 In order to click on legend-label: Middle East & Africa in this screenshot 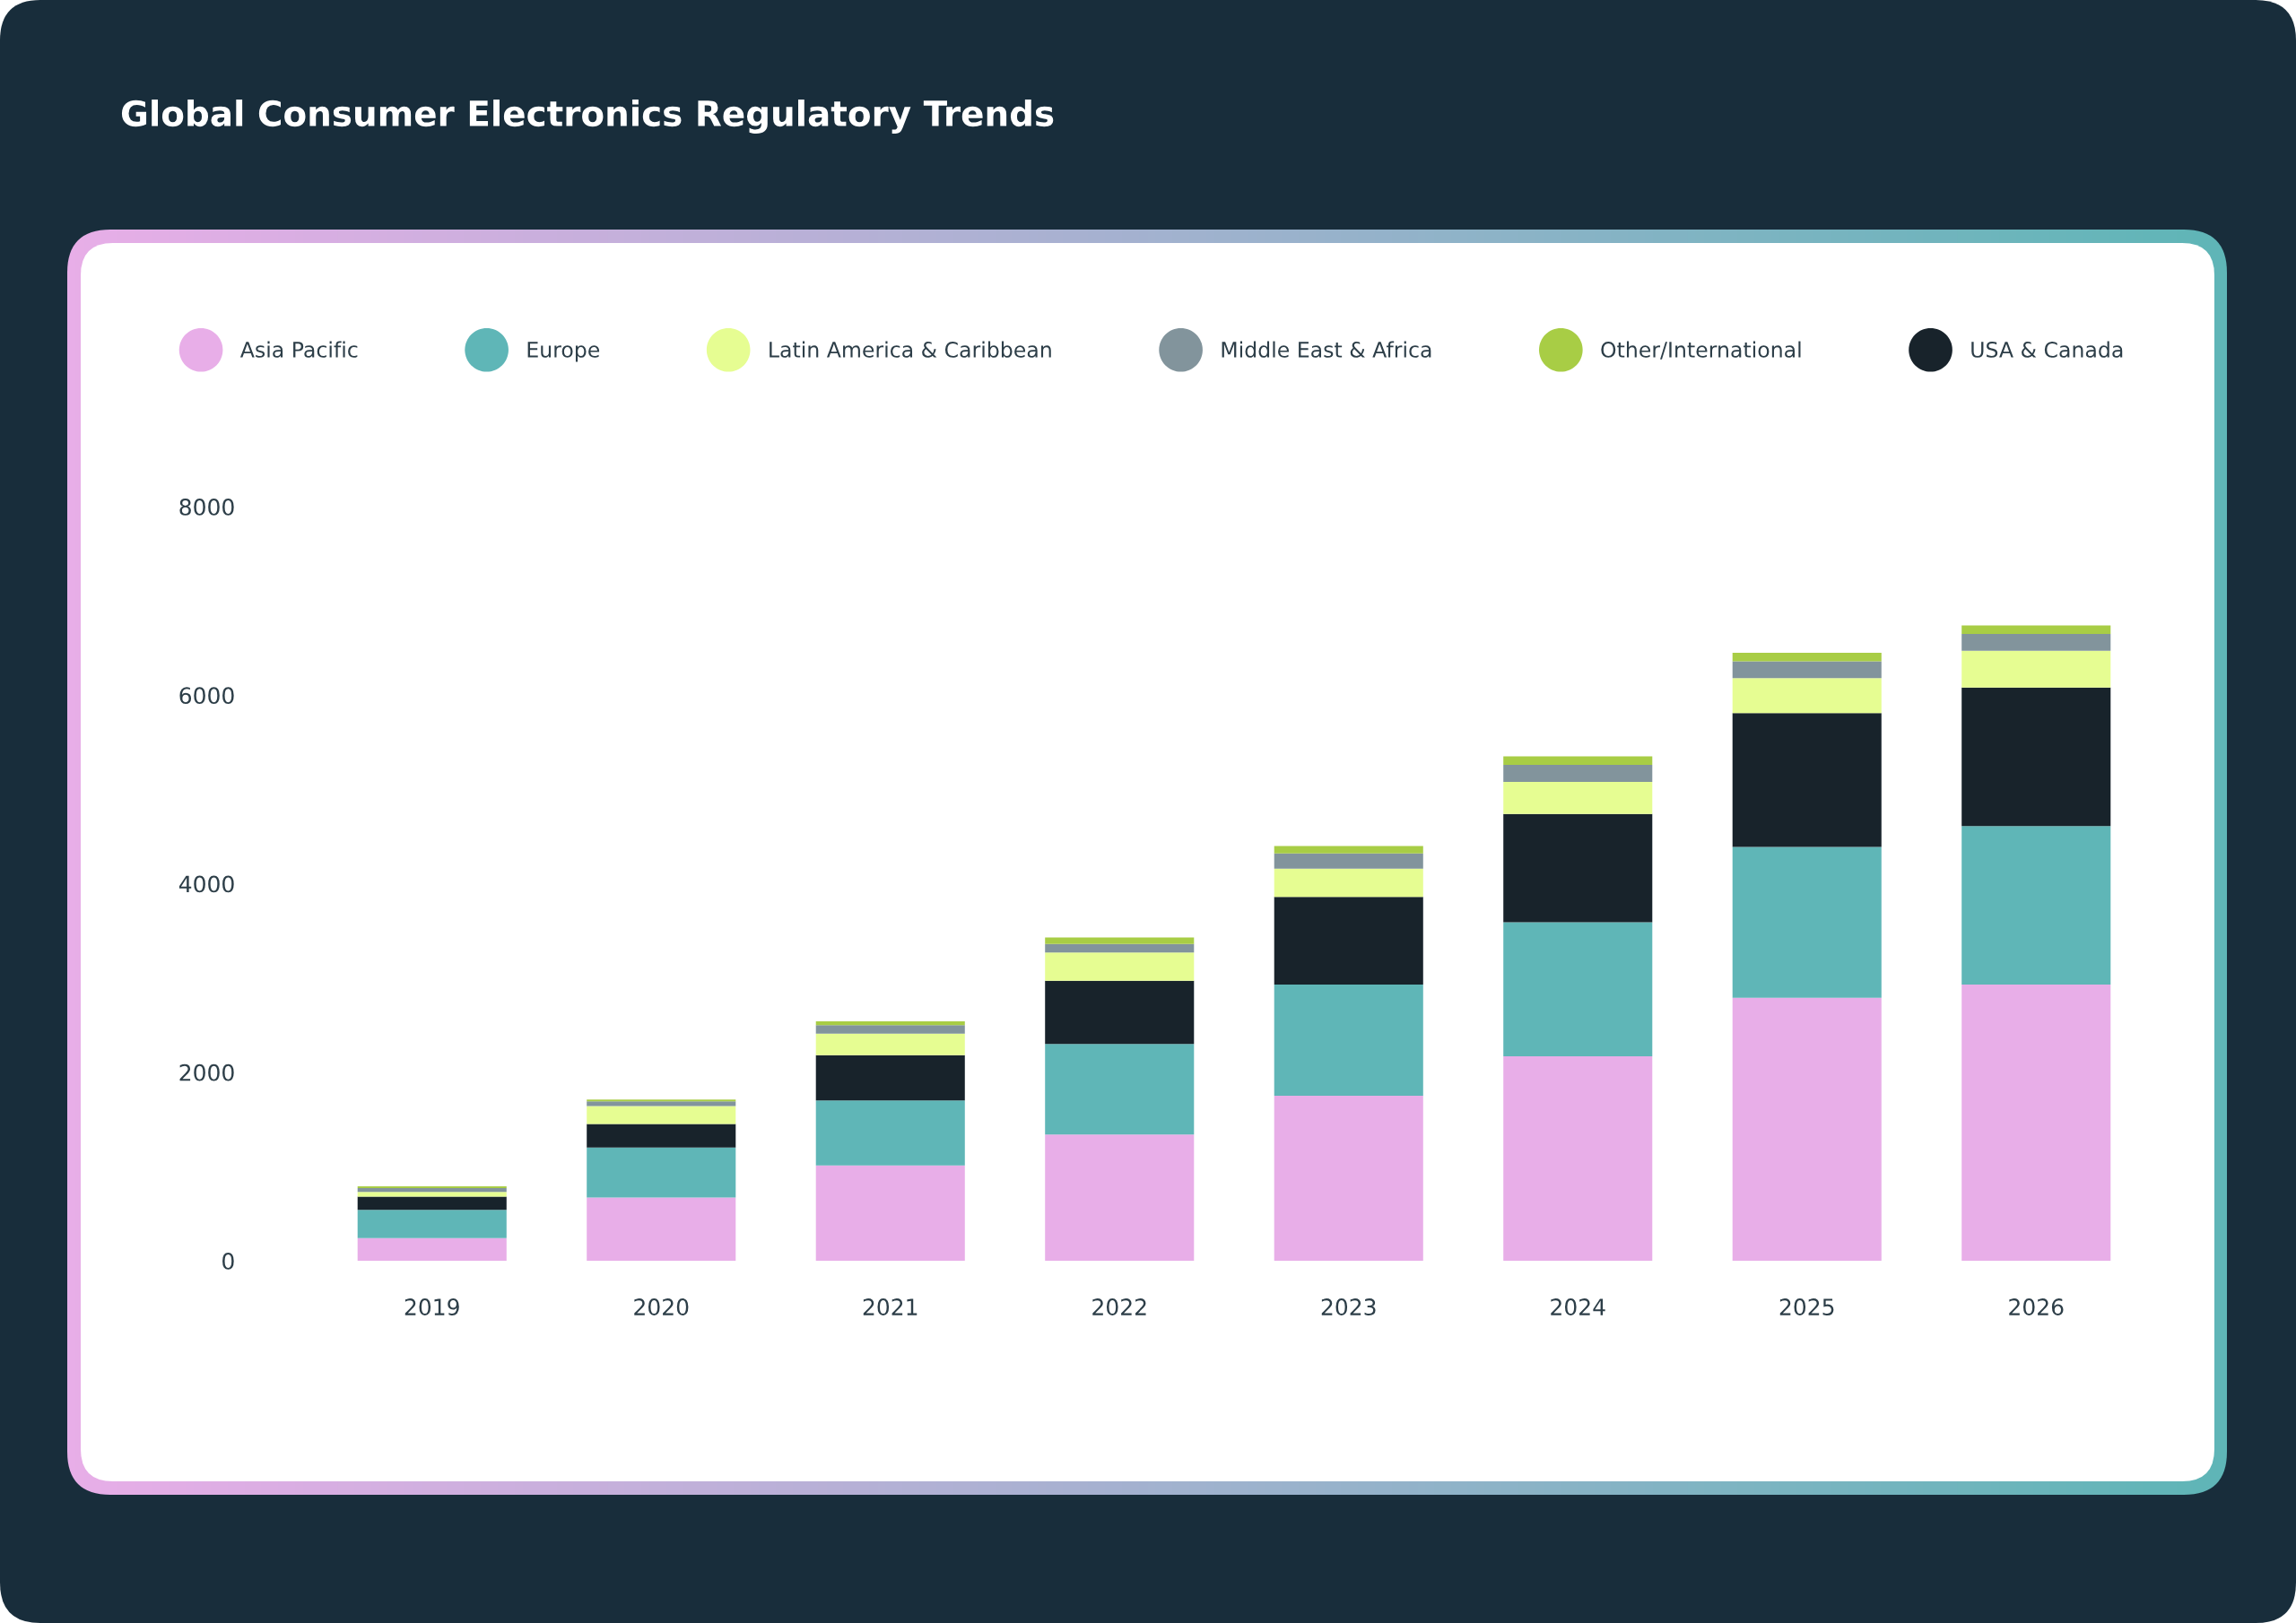, I will do `click(1326, 349)`.